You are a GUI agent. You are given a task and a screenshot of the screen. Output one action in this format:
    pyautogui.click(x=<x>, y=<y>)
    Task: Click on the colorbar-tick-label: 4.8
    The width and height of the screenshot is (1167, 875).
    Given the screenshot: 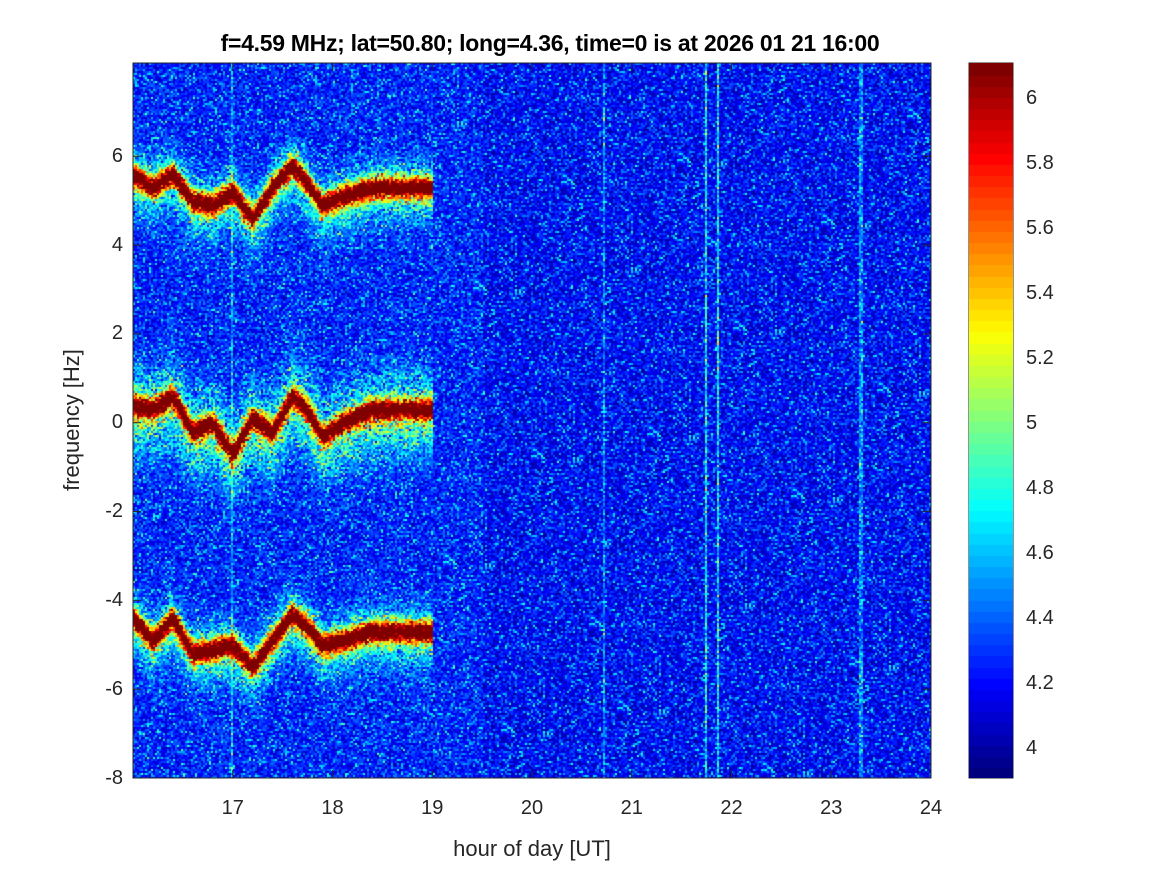 What is the action you would take?
    pyautogui.click(x=1040, y=488)
    